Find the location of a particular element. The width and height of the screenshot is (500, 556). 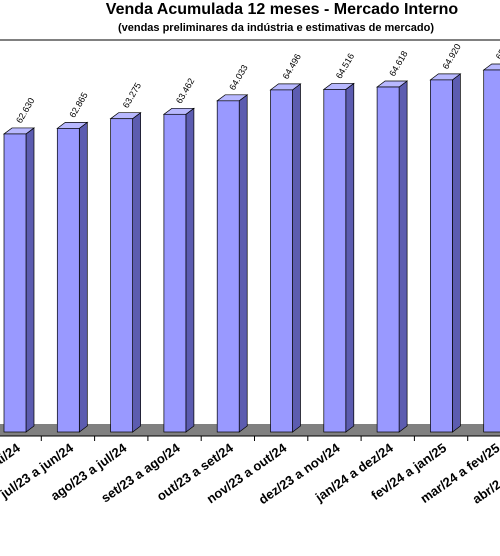

value-label: 62.865 is located at coordinates (78, 105).